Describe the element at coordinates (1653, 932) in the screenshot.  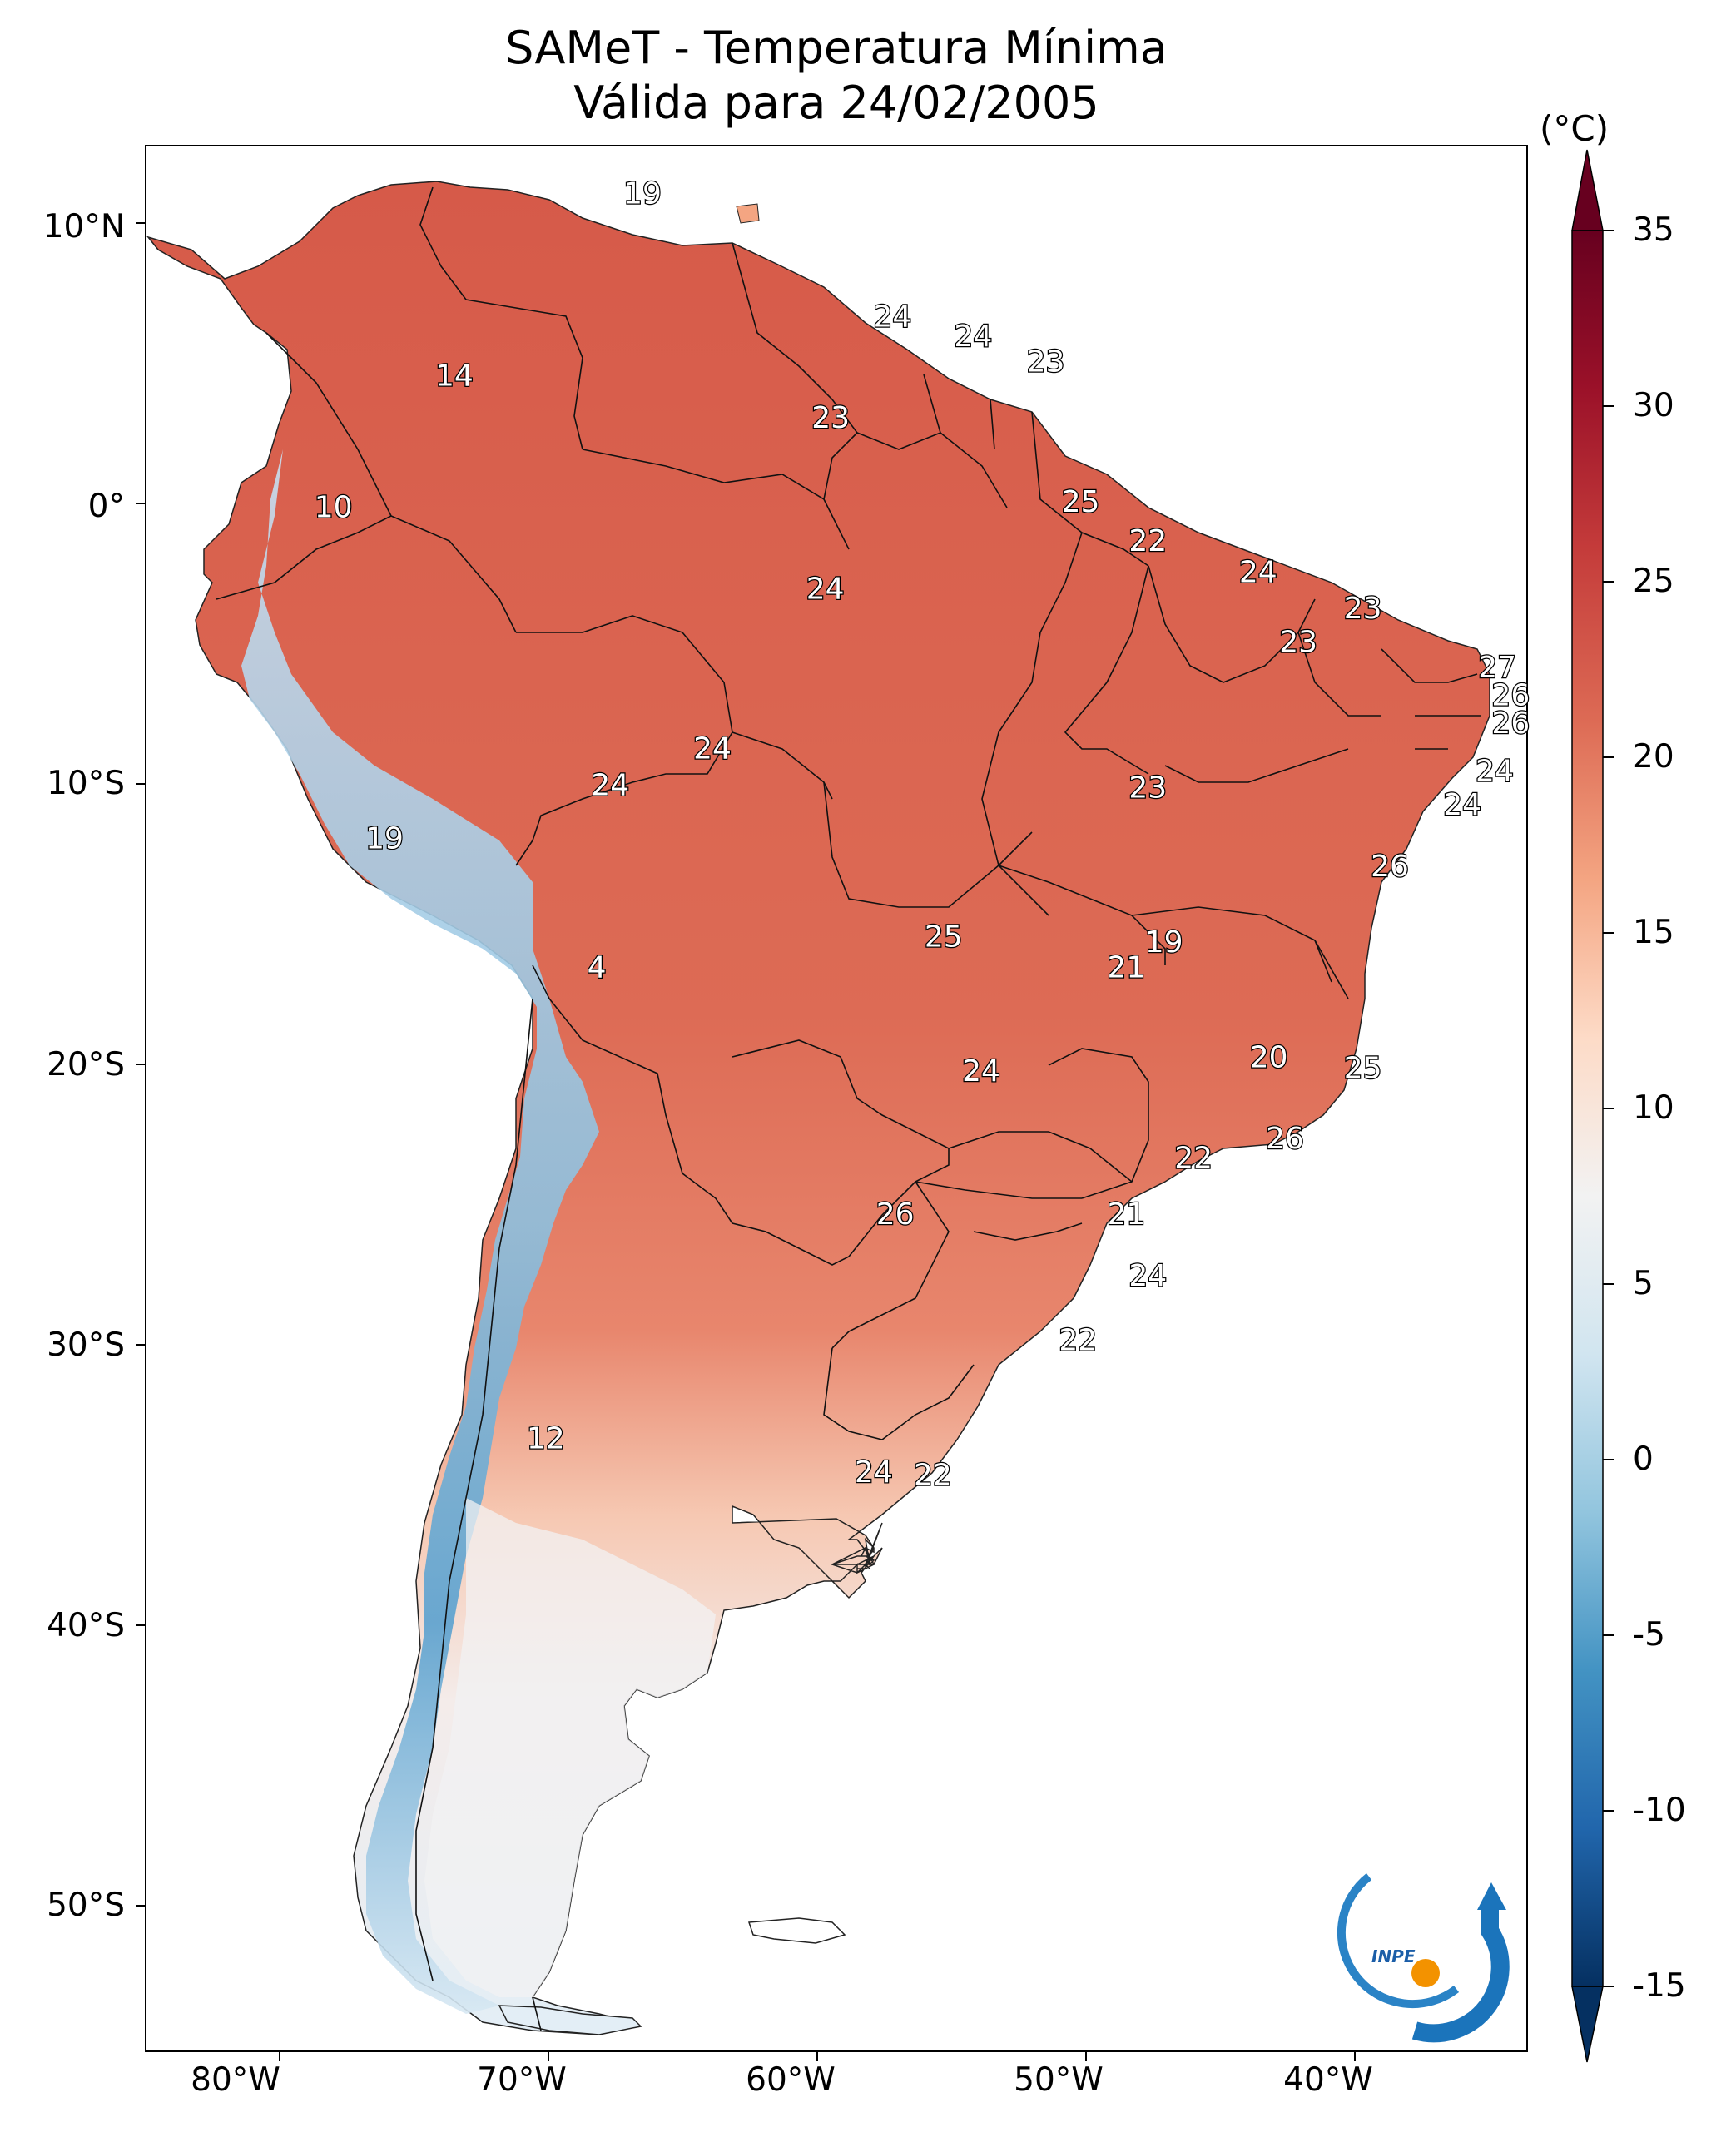
I see `colorbar-tick-label: 15` at that location.